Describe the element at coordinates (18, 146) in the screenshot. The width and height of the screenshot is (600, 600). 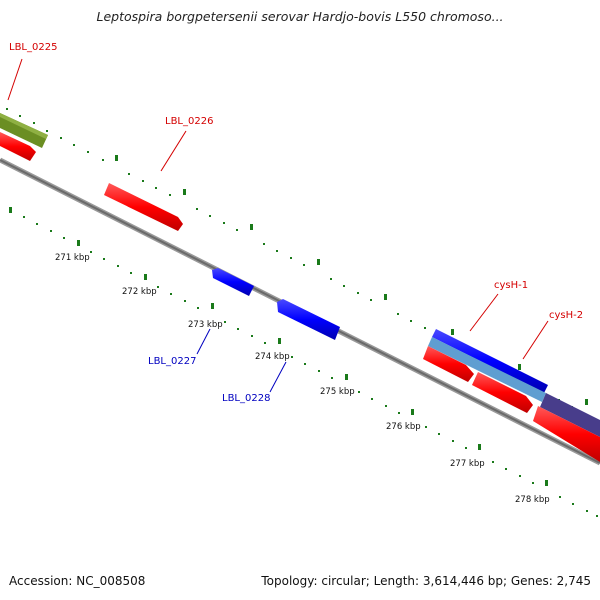
I see `gene-lbl-0225-arrow` at that location.